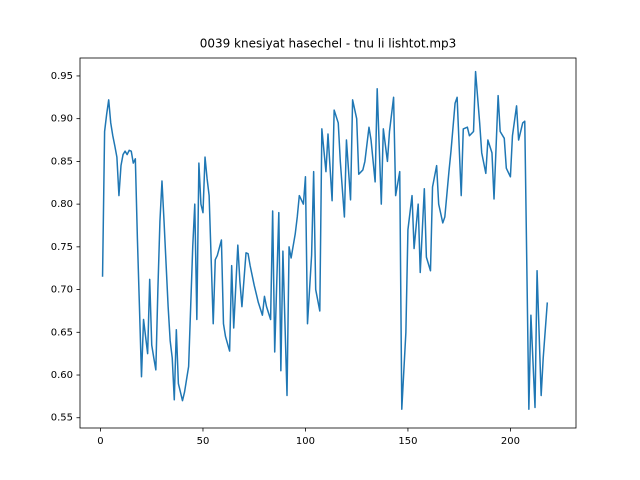  Describe the element at coordinates (62, 161) in the screenshot. I see `y-tick-label: 0.85` at that location.